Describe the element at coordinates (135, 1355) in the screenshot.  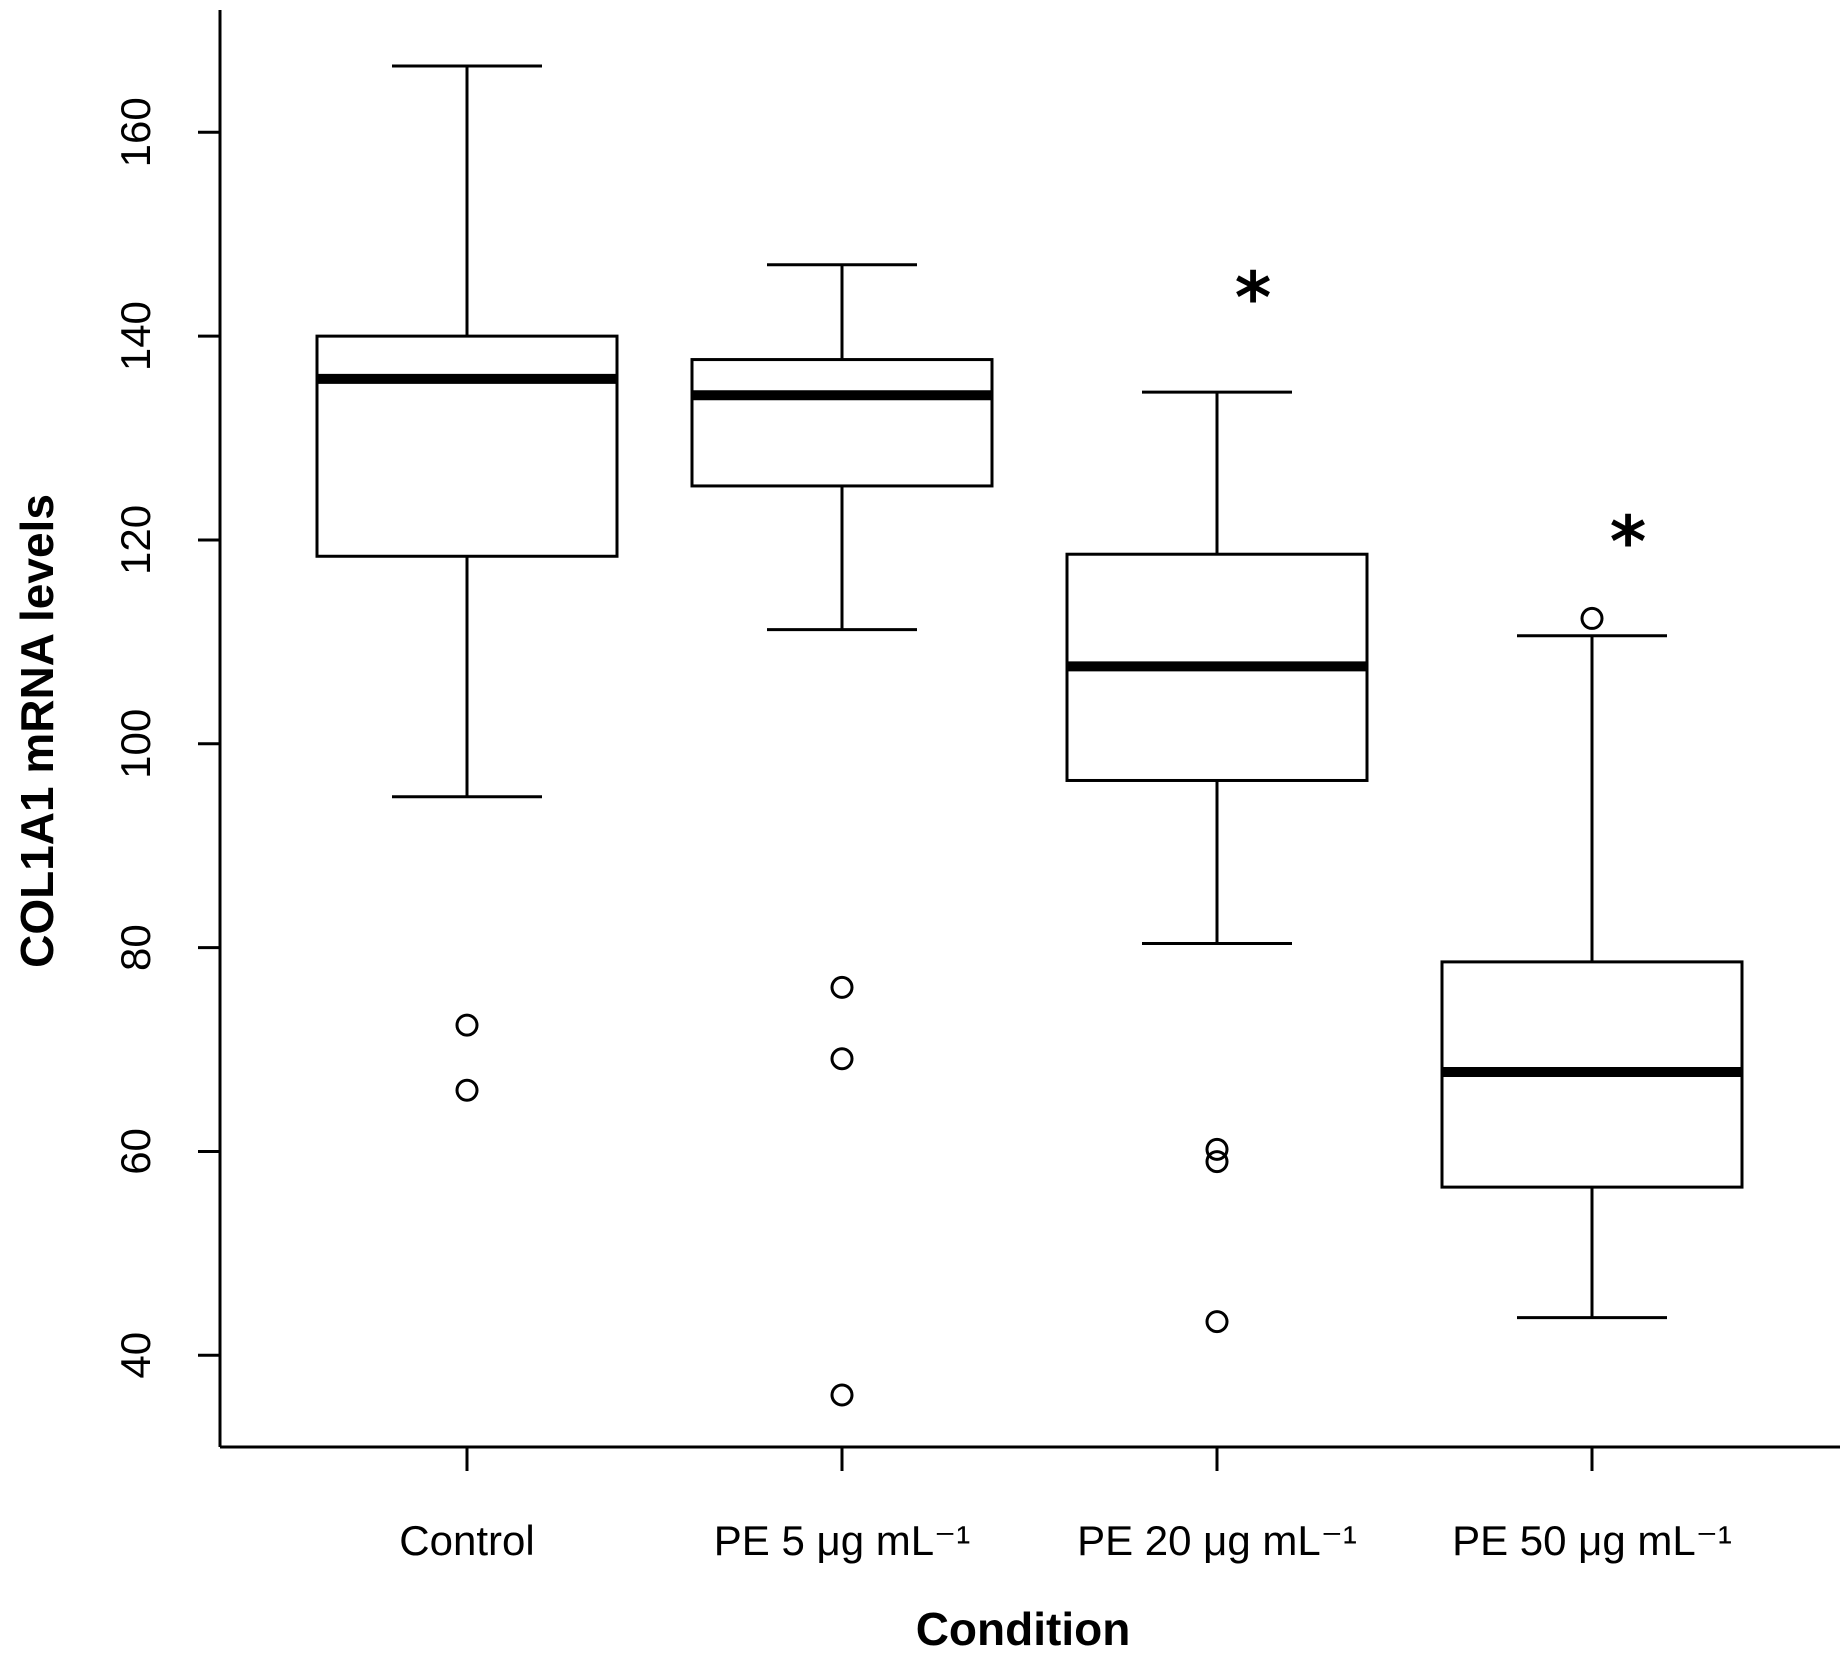
I see `y-tick-label: 40` at that location.